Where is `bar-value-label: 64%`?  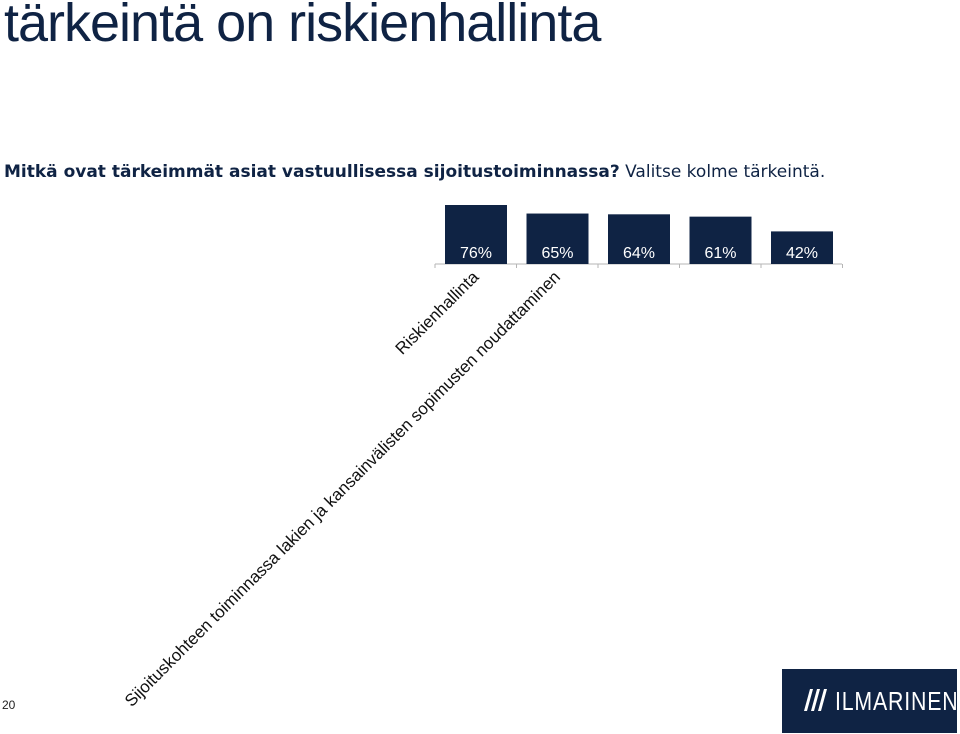 bar-value-label: 64% is located at coordinates (639, 253).